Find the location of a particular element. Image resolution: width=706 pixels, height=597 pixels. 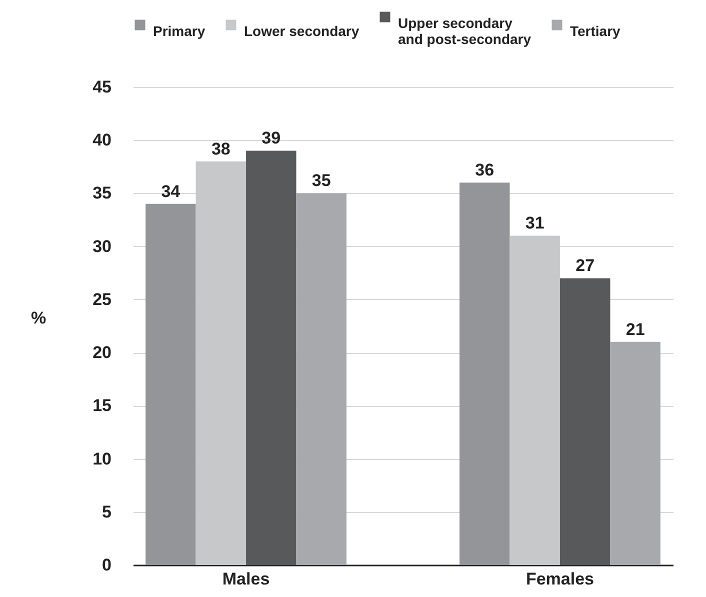

y-tick-label: 35 is located at coordinates (102, 193).